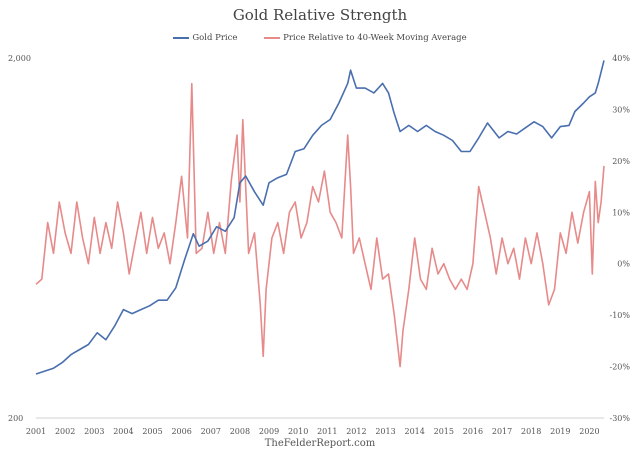 Image resolution: width=640 pixels, height=463 pixels. I want to click on right-axis-tick-label: 0%, so click(623, 264).